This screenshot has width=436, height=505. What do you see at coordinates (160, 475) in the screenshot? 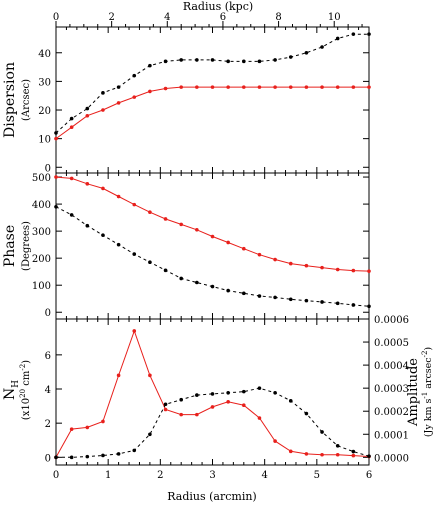
I see `x-tick-label: 2` at bounding box center [160, 475].